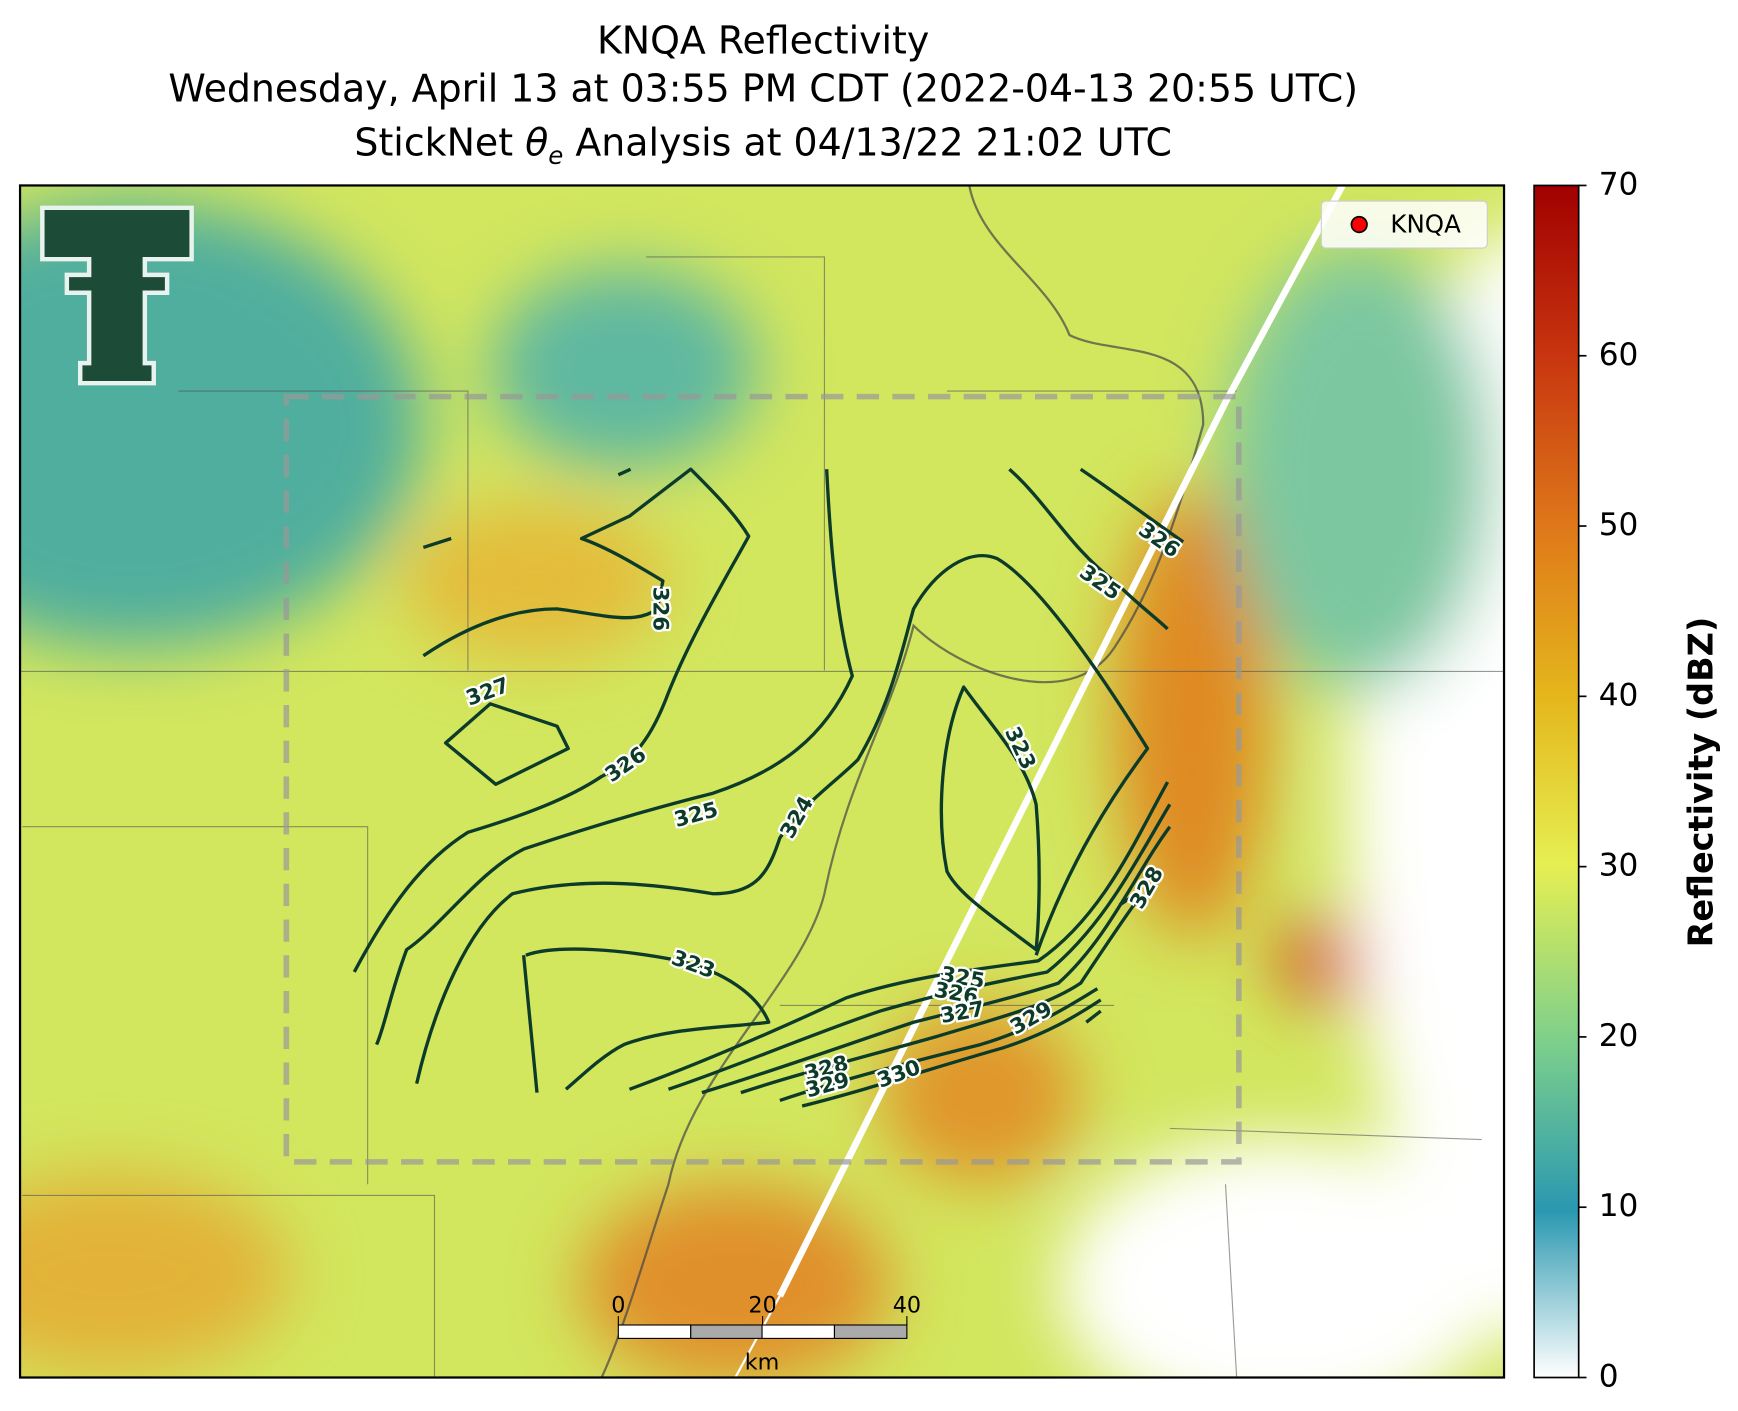 This screenshot has width=1738, height=1411. Describe the element at coordinates (762, 1363) in the screenshot. I see `scale-unit: km` at that location.